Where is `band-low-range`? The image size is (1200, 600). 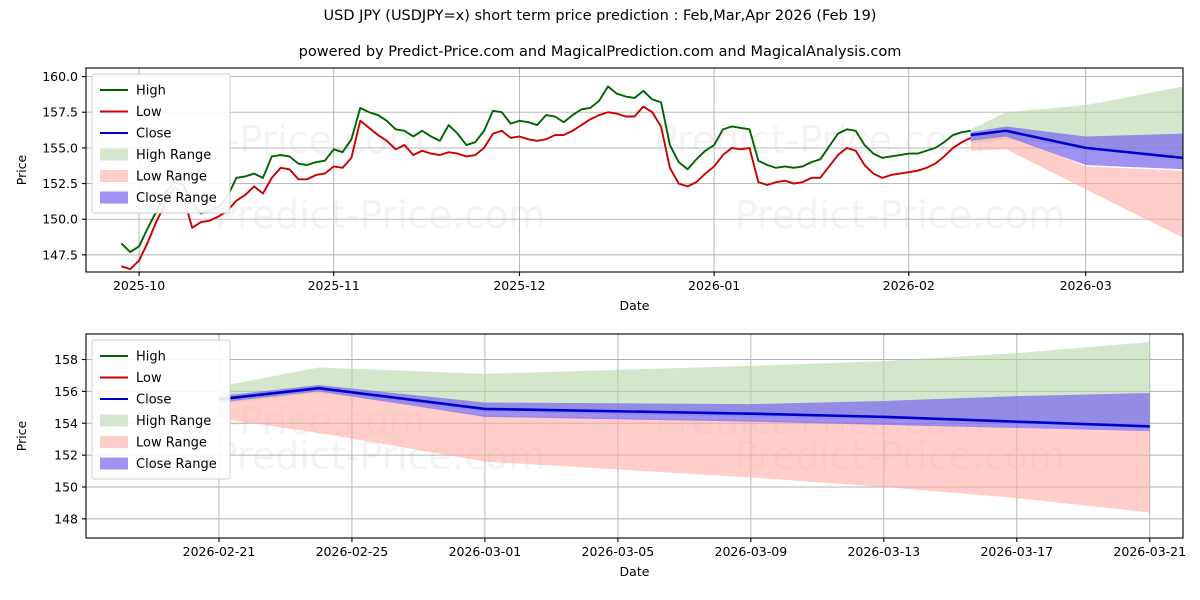 band-low-range is located at coordinates (1076, 185).